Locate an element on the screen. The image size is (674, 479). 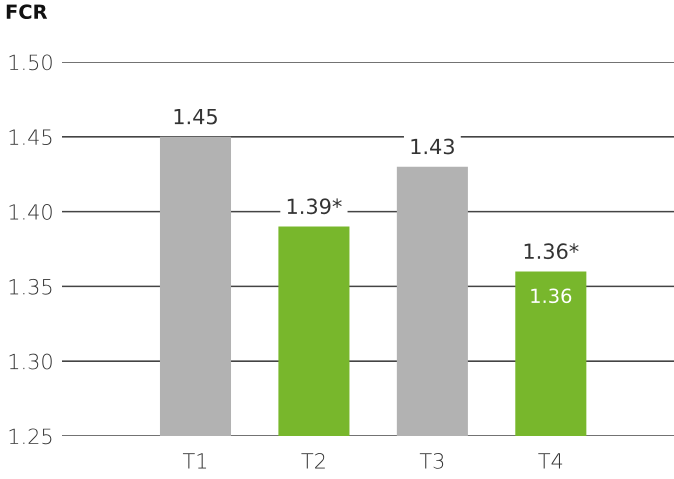
y-tick-label: 1.45 is located at coordinates (31, 138).